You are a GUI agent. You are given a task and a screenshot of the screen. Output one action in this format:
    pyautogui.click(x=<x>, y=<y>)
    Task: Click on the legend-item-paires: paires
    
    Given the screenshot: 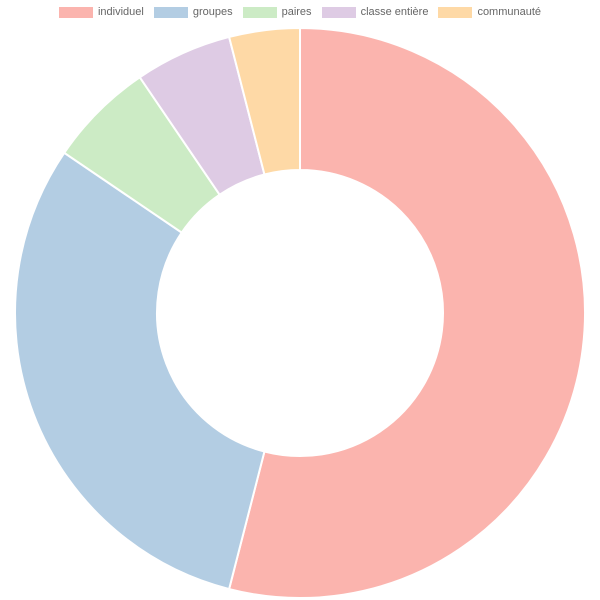 What is the action you would take?
    pyautogui.click(x=277, y=12)
    